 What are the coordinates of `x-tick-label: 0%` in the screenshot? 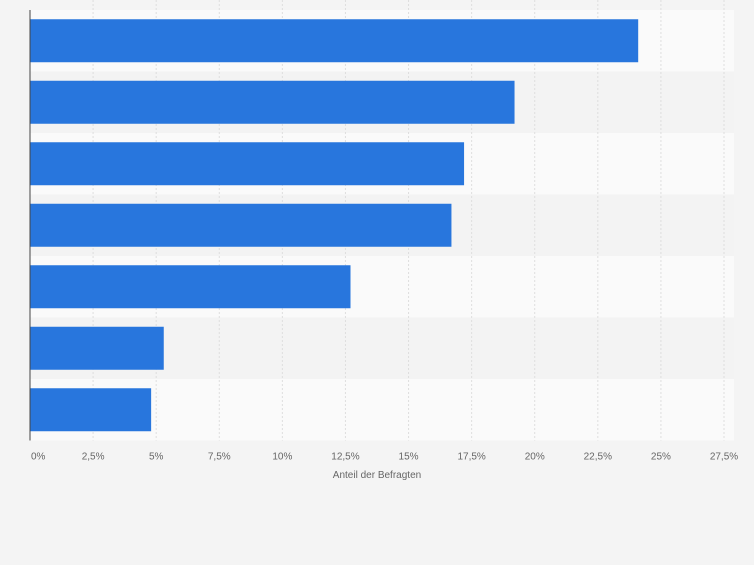 It's located at (38, 457).